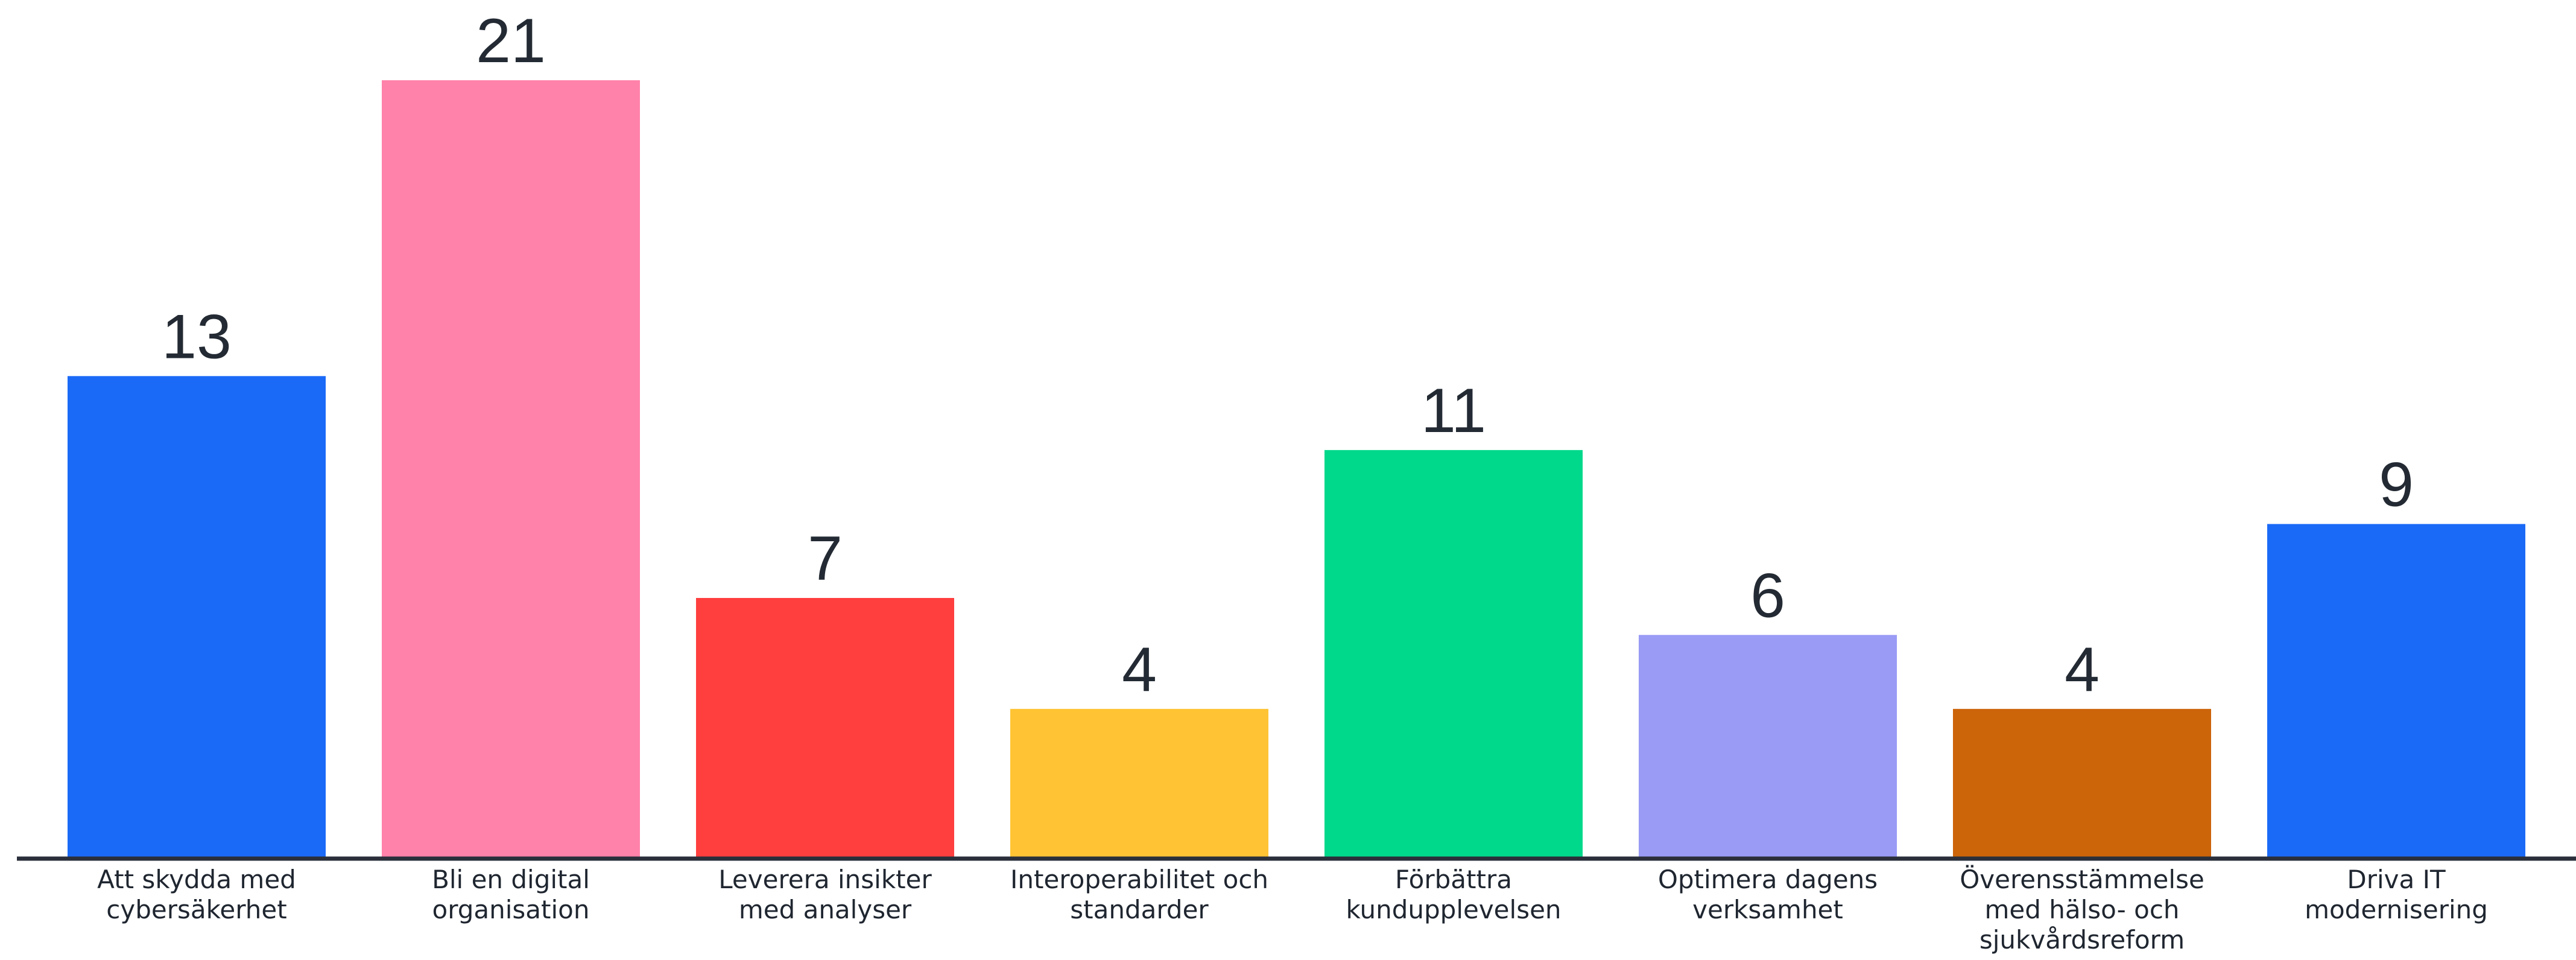 The height and width of the screenshot is (960, 2576). I want to click on category-label: Optimera dagens, so click(1768, 879).